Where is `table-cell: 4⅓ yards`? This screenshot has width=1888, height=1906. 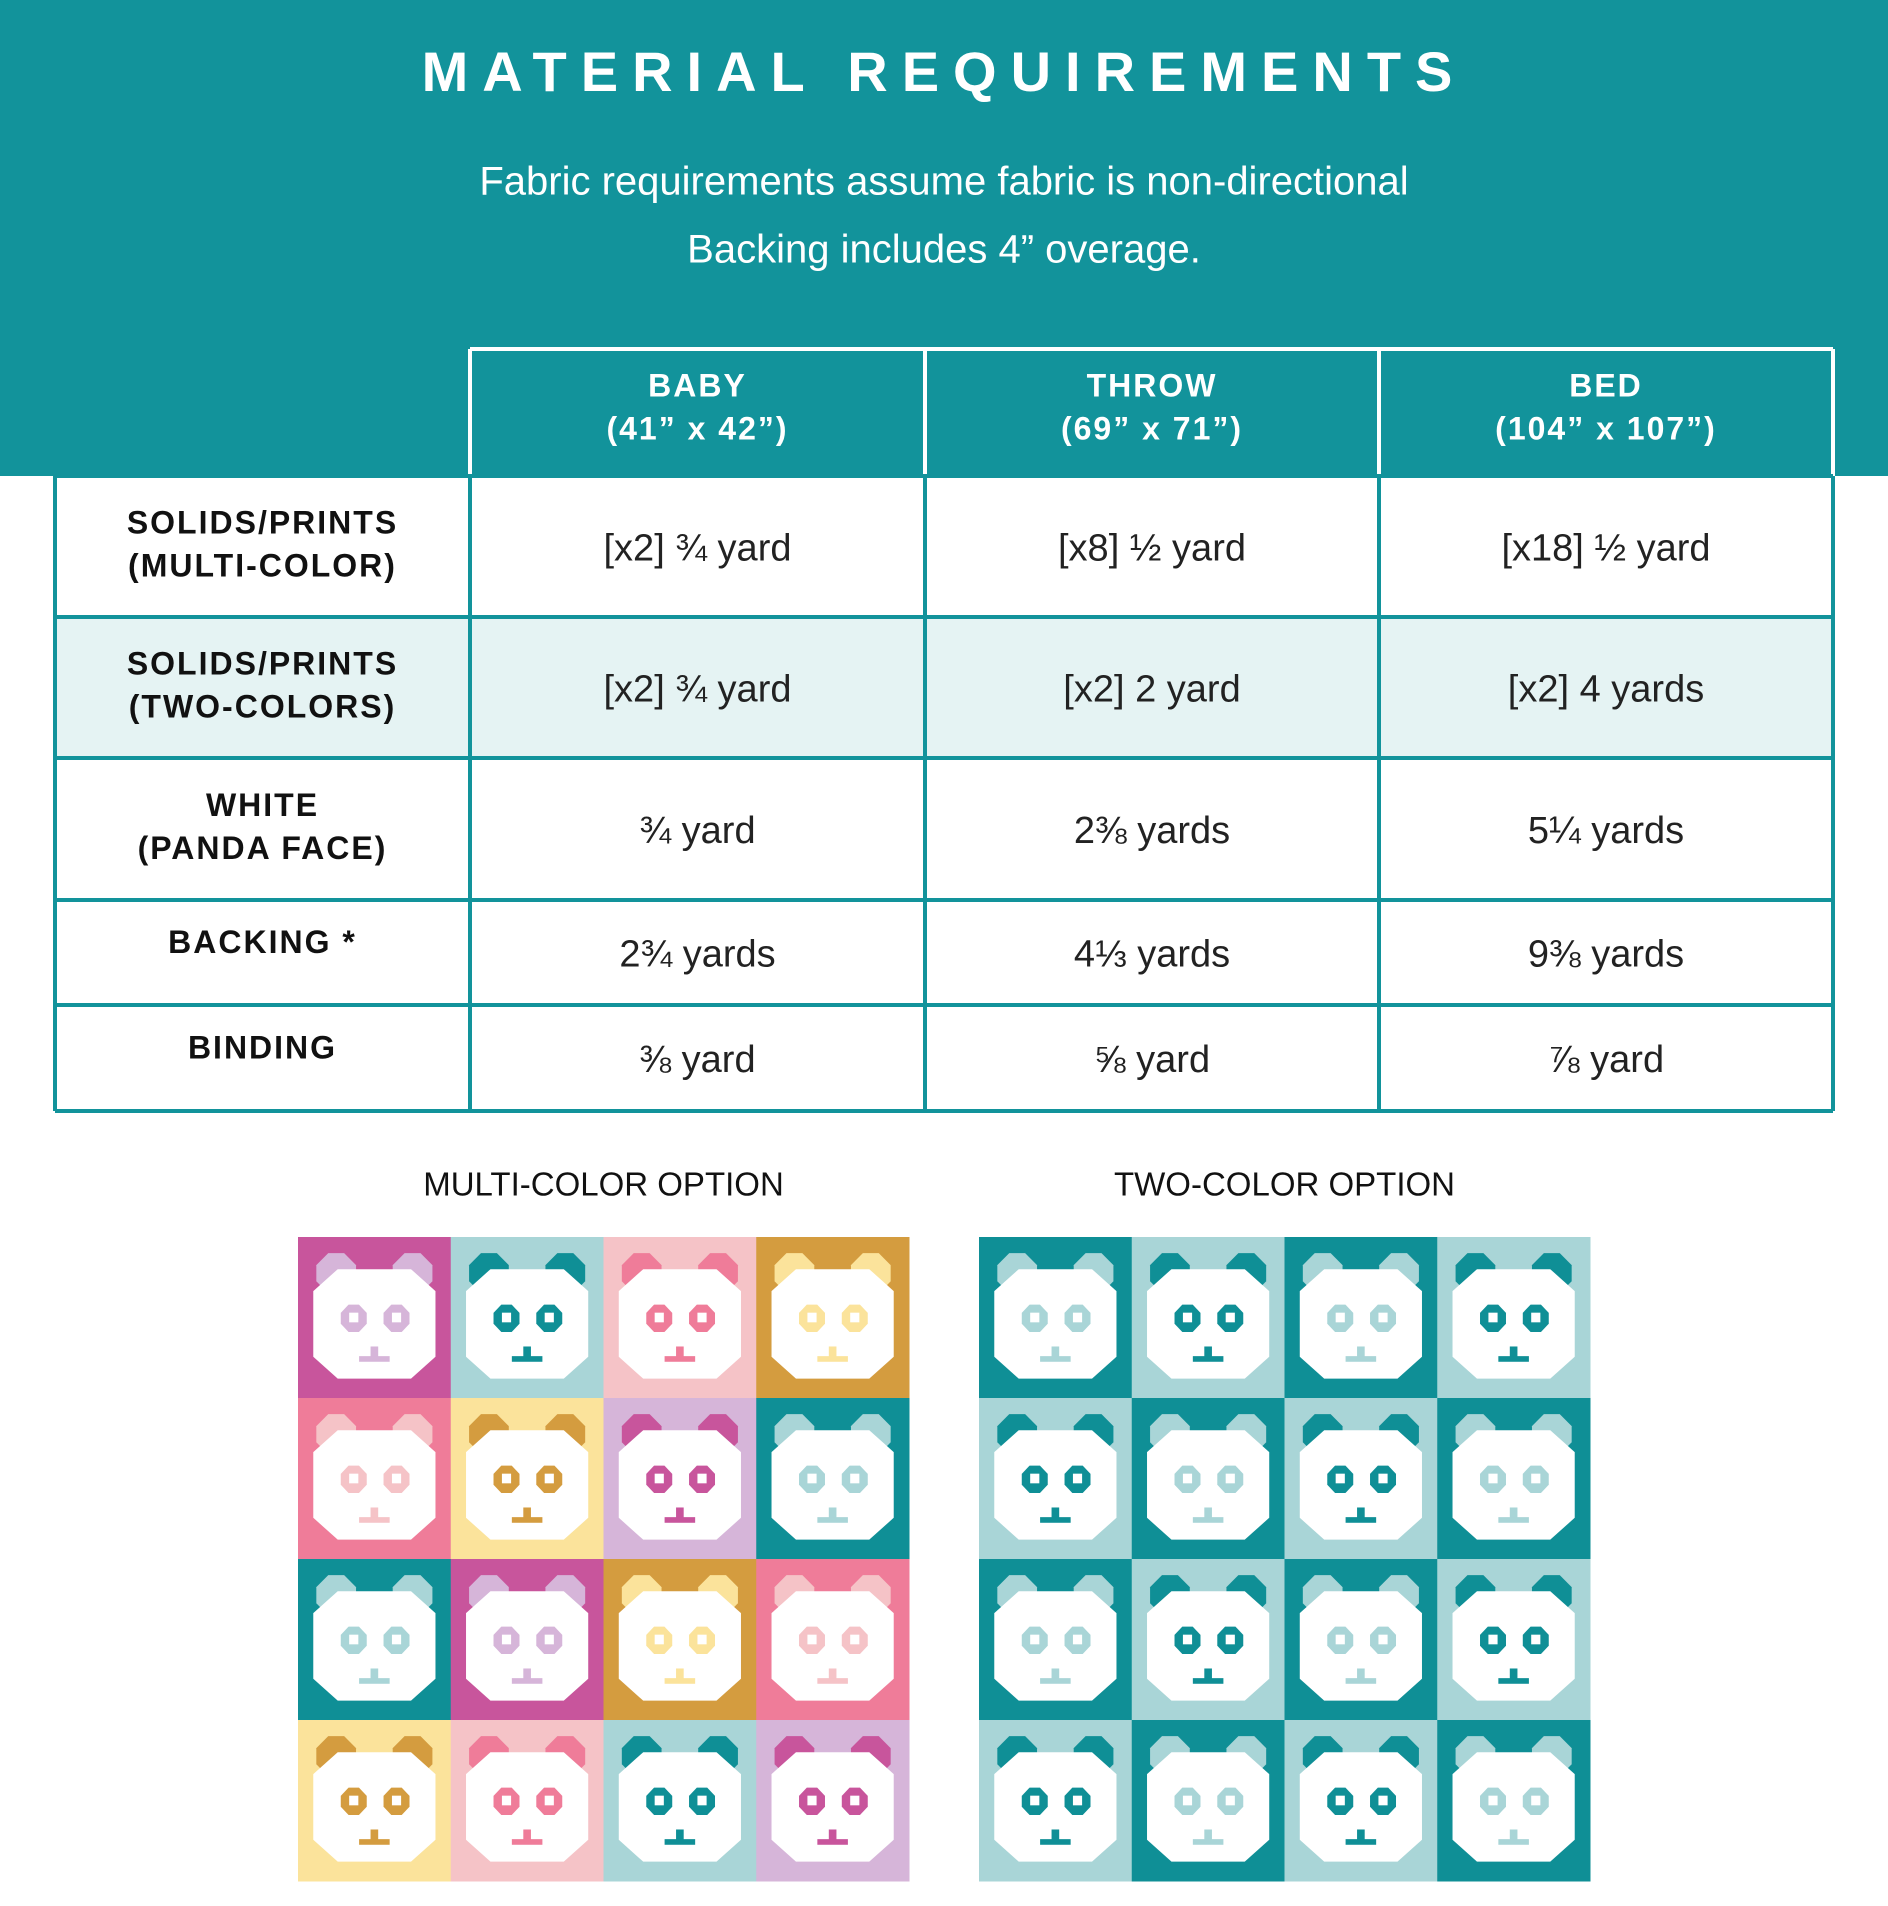 table-cell: 4⅓ yards is located at coordinates (1152, 955).